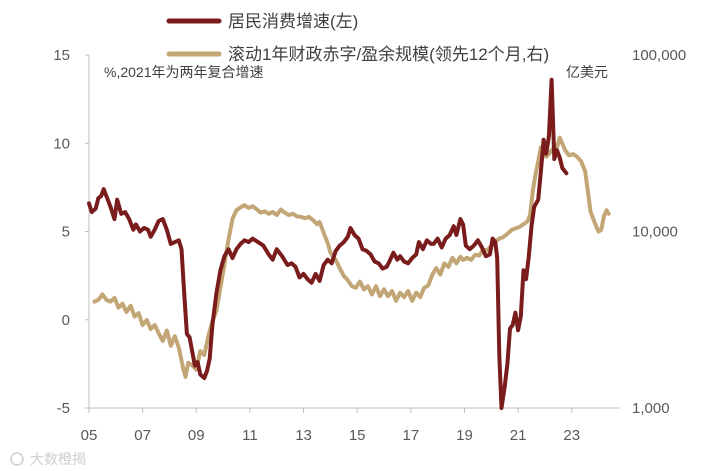 Image resolution: width=725 pixels, height=471 pixels. I want to click on right-tick-label: 100,000, so click(659, 55).